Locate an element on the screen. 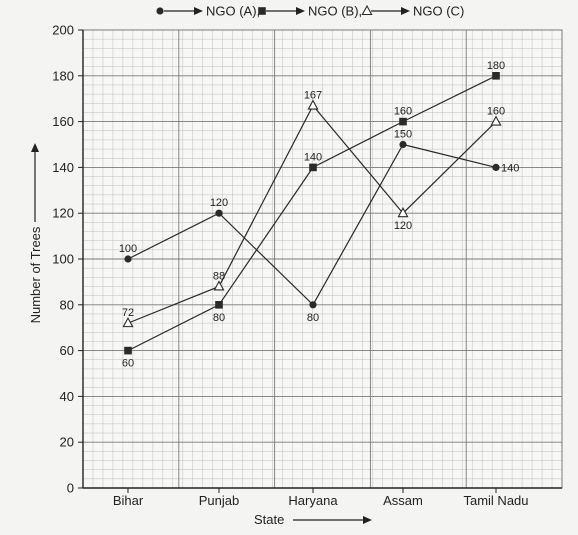  legend-label-ngo-c: NGO (C) is located at coordinates (438, 11).